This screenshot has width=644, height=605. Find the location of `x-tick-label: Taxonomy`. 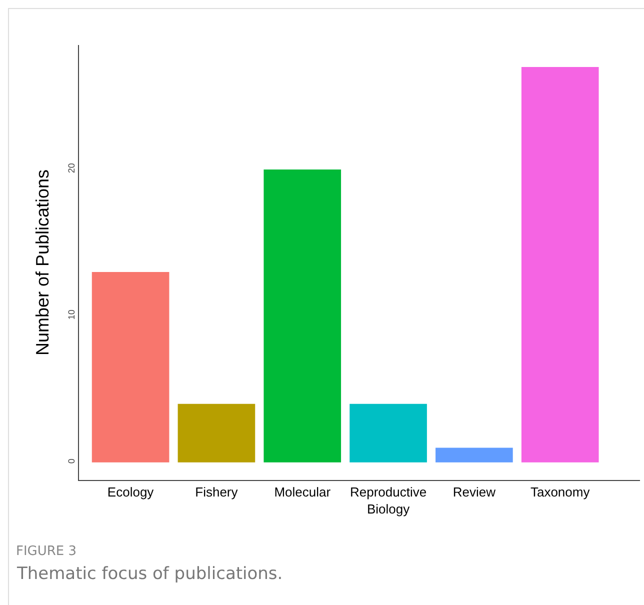

x-tick-label: Taxonomy is located at coordinates (560, 492).